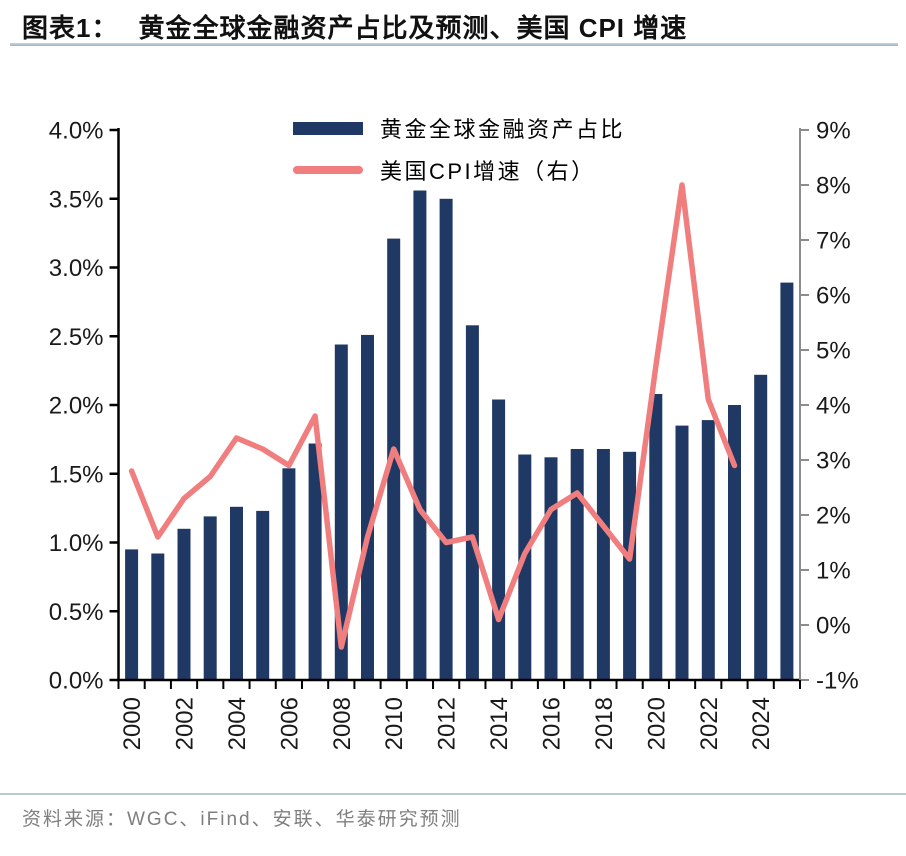 Image resolution: width=906 pixels, height=856 pixels. I want to click on bar-2006, so click(289, 574).